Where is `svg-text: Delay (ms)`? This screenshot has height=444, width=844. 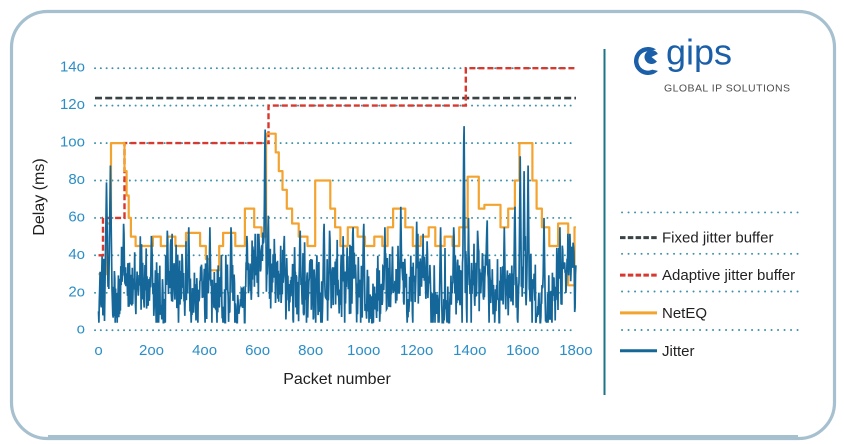
svg-text: Delay (ms) is located at coordinates (39, 196).